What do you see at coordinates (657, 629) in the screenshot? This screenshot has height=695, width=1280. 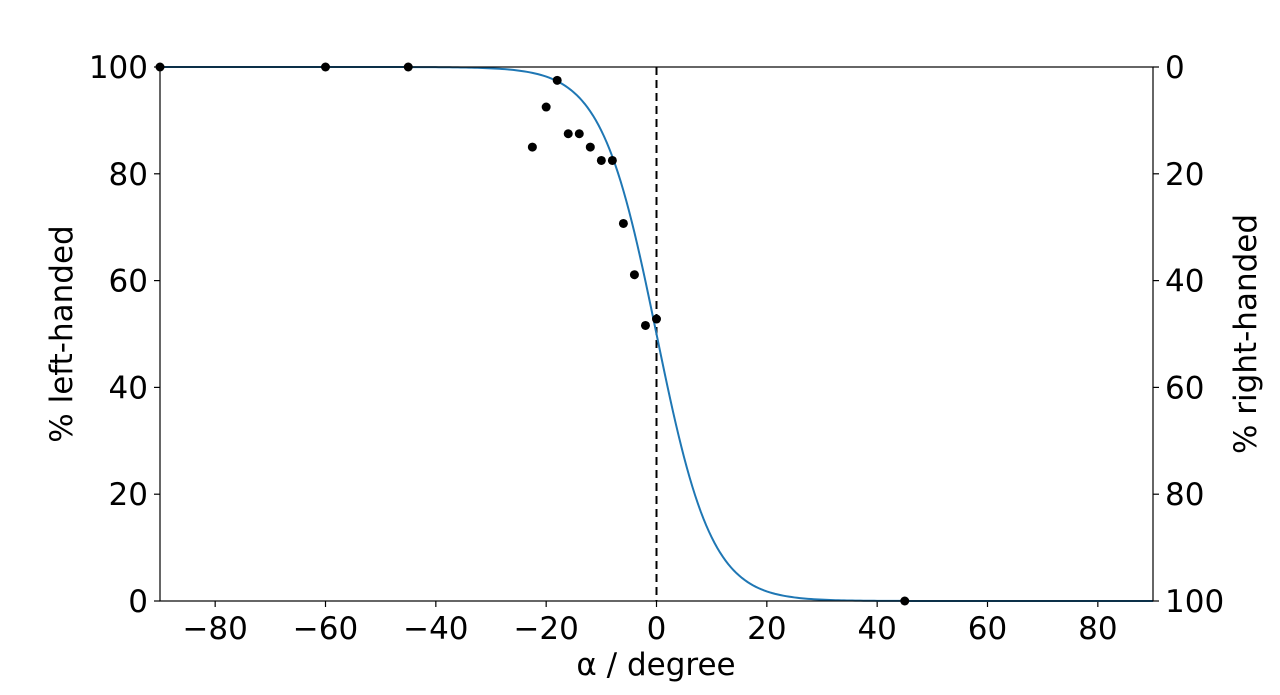 I see `x-tick-label: 0` at bounding box center [657, 629].